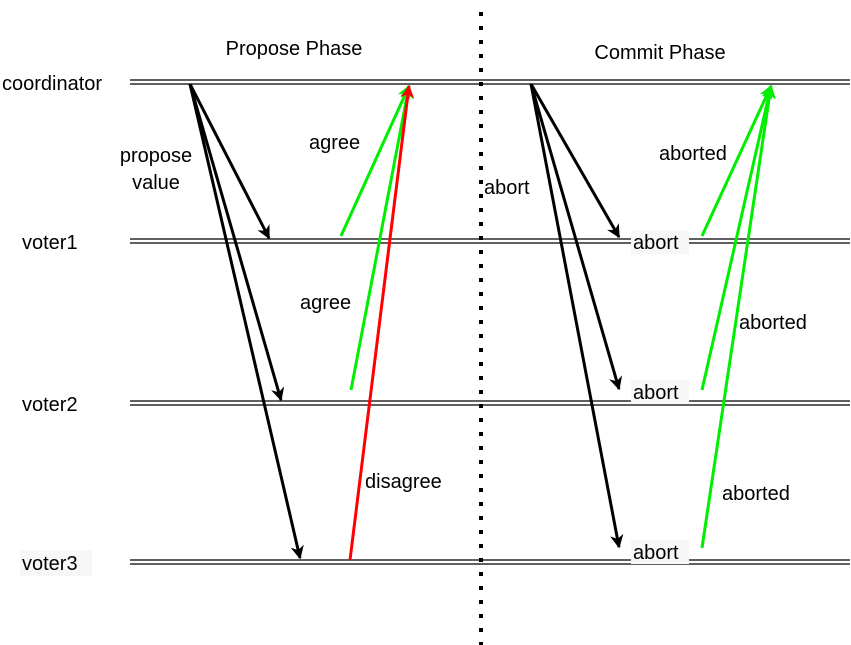 The width and height of the screenshot is (851, 645). What do you see at coordinates (659, 53) in the screenshot?
I see `commit-phase-title: Commit Phase` at bounding box center [659, 53].